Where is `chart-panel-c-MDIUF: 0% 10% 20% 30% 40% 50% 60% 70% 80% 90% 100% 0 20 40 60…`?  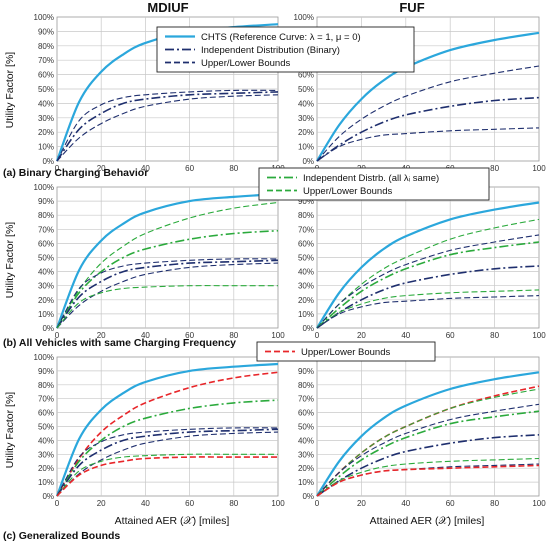 chart-panel-c-MDIUF: 0% 10% 20% 30% 40% 50% 60% 70% 80% 90% 100% 0 20 40 60… is located at coordinates (160, 430).